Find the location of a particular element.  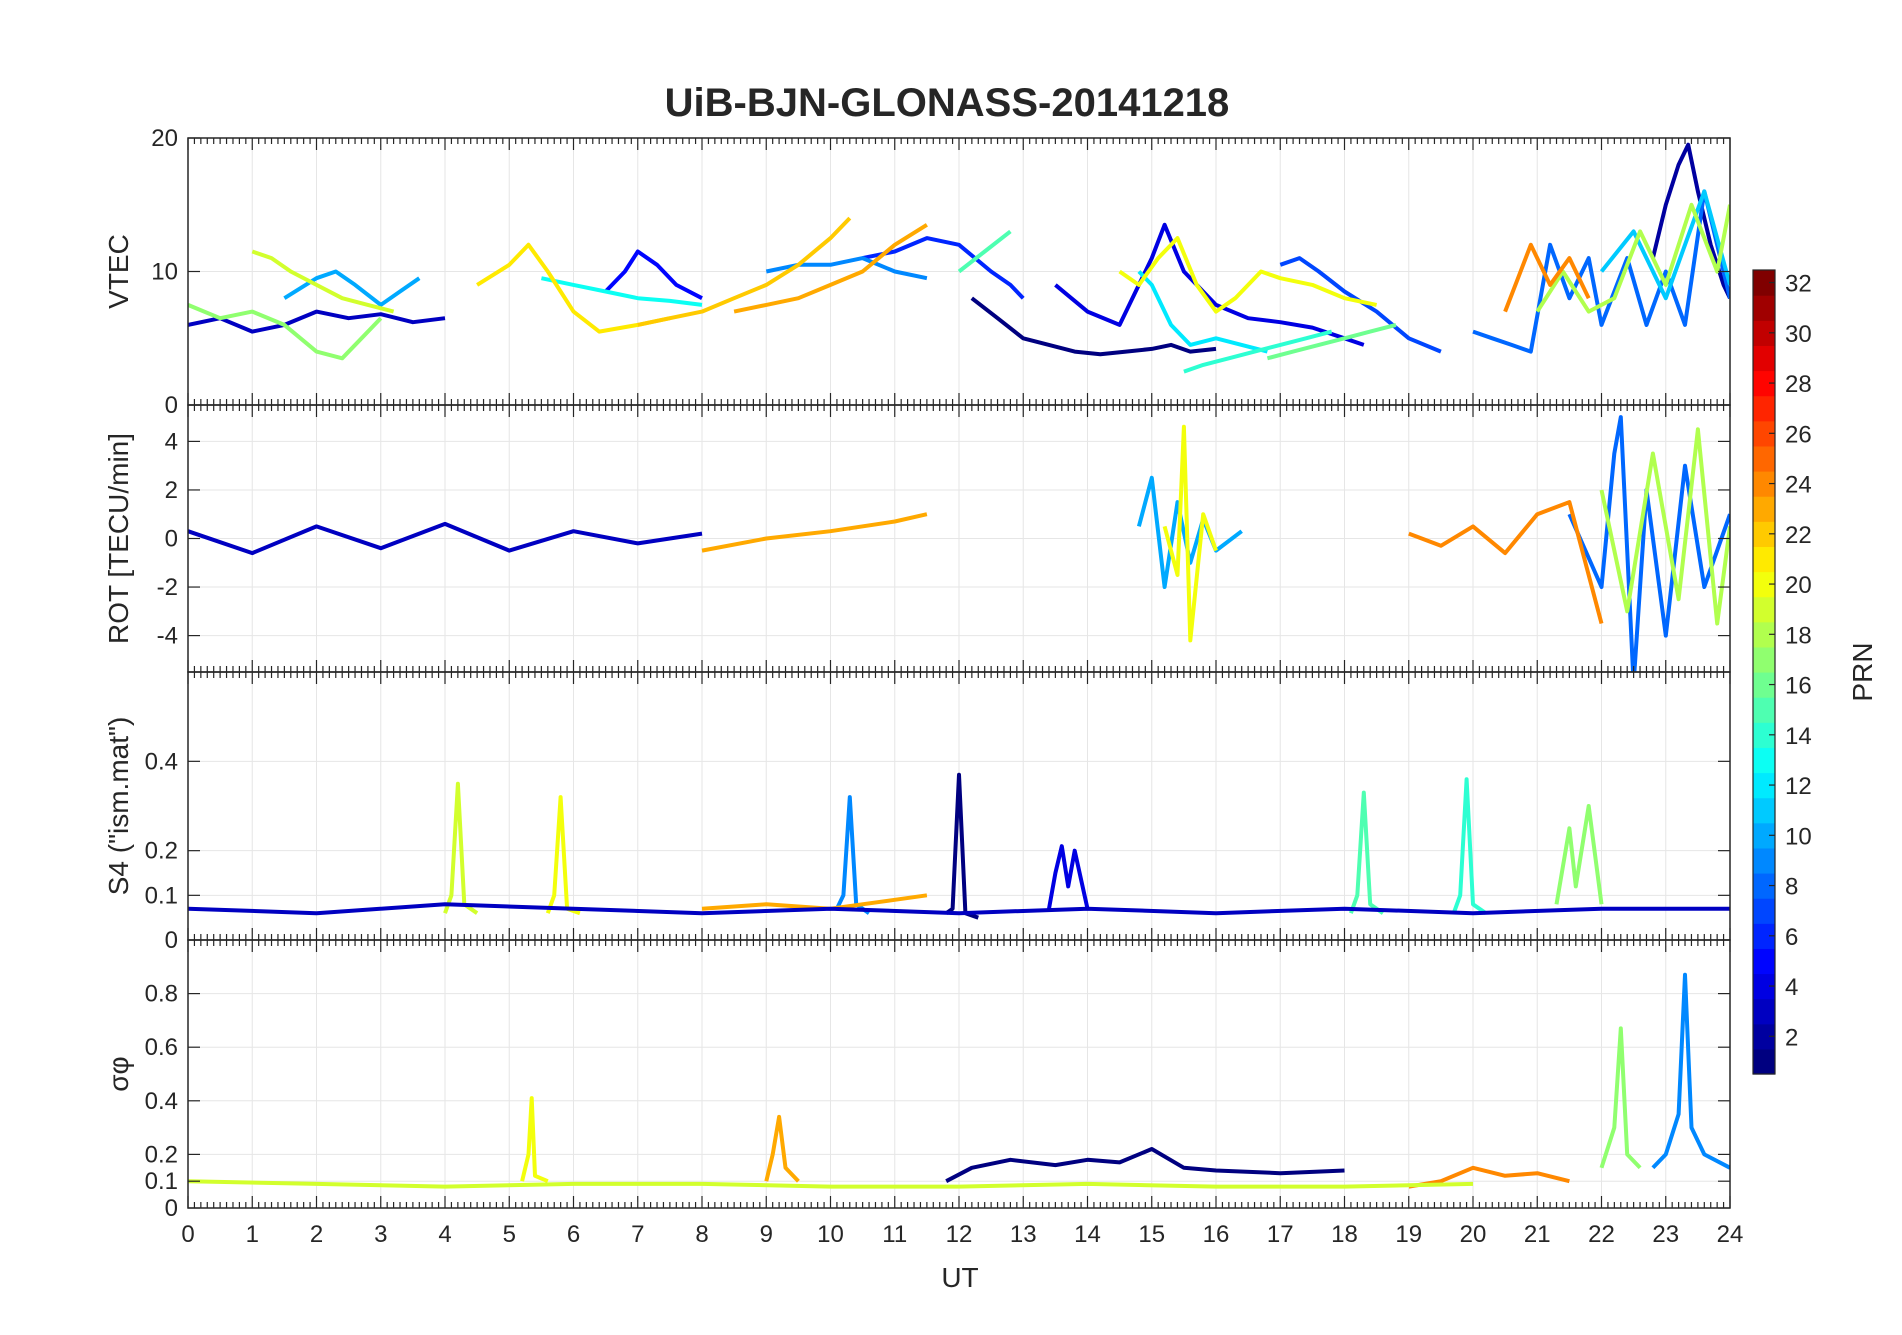

x-tick-label: 17 is located at coordinates (1280, 1234).